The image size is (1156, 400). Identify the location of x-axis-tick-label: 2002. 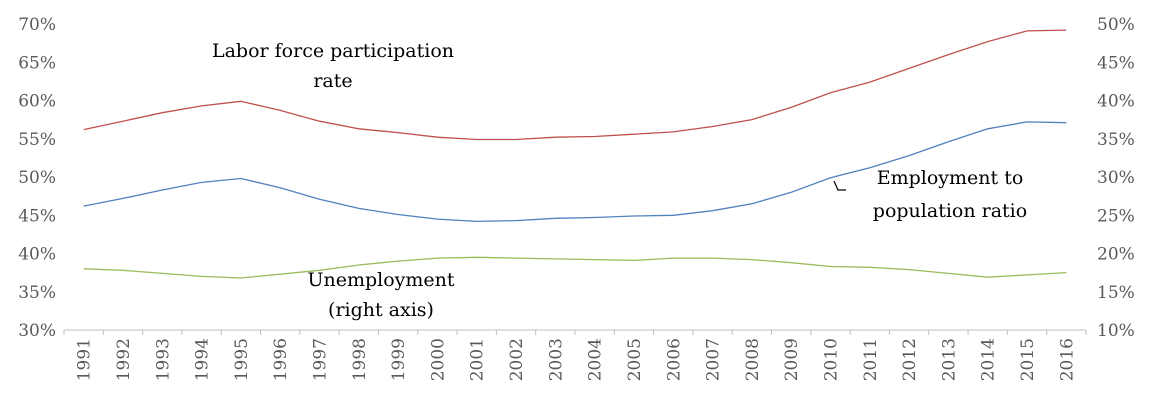
(517, 359).